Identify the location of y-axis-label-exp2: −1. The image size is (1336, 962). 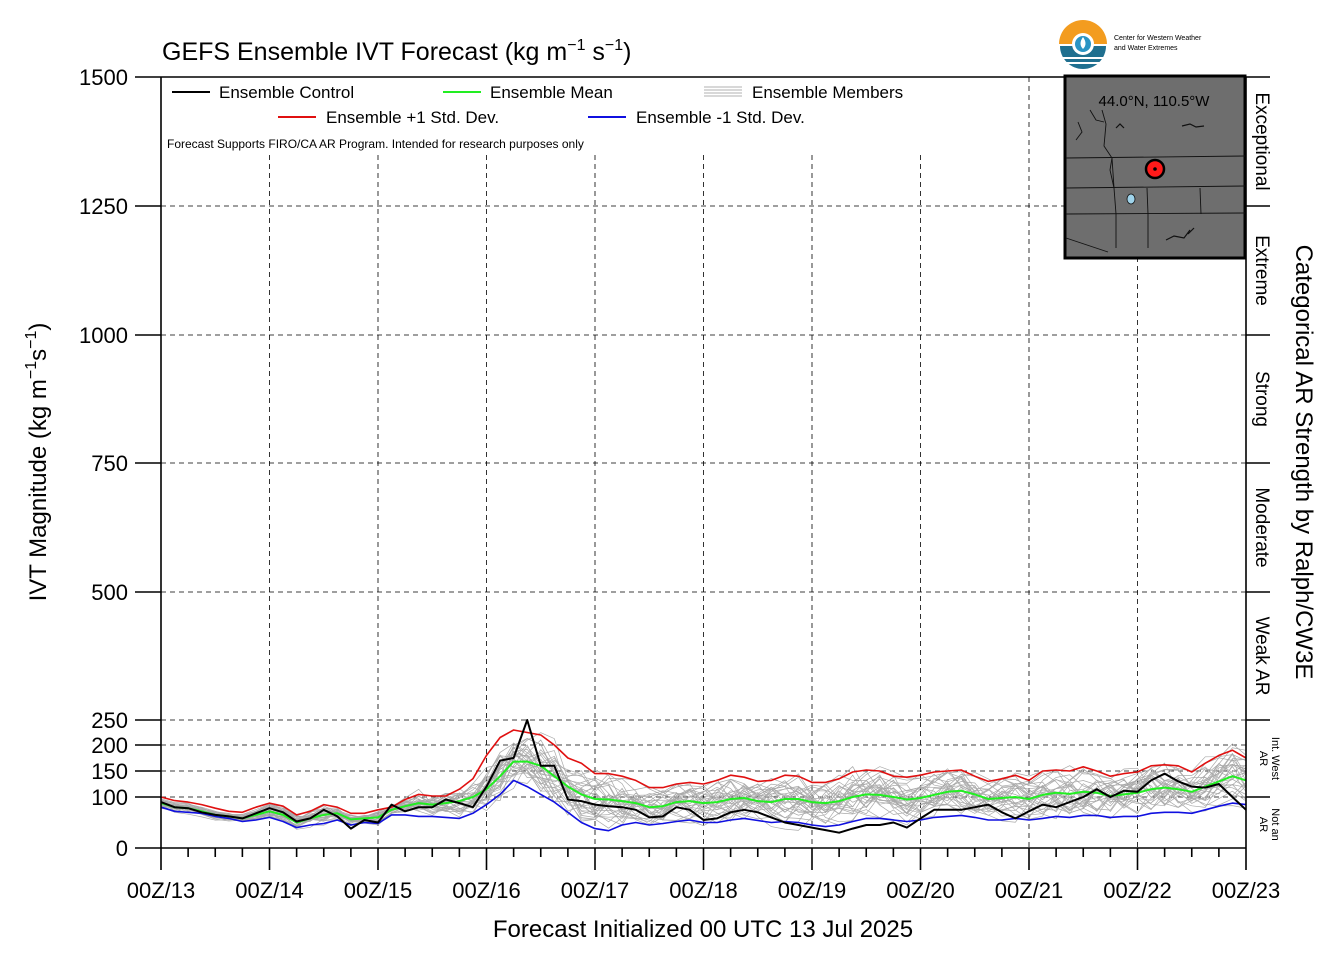
(31, 339).